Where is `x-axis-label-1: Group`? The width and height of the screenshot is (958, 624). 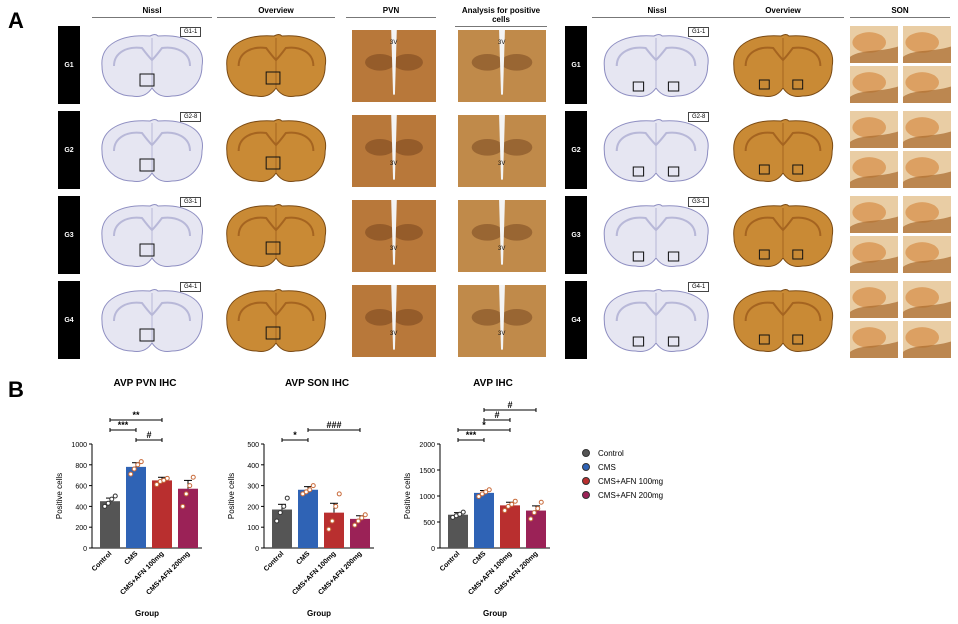
x-axis-label-1: Group is located at coordinates (319, 613).